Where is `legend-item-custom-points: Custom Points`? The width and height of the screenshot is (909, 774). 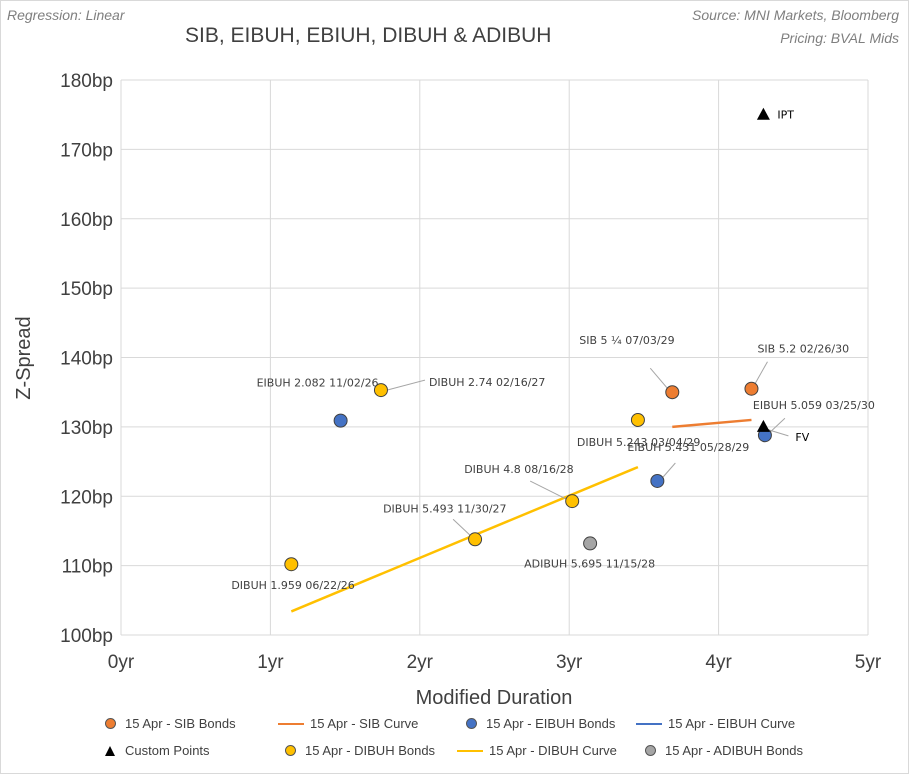 legend-item-custom-points: Custom Points is located at coordinates (157, 750).